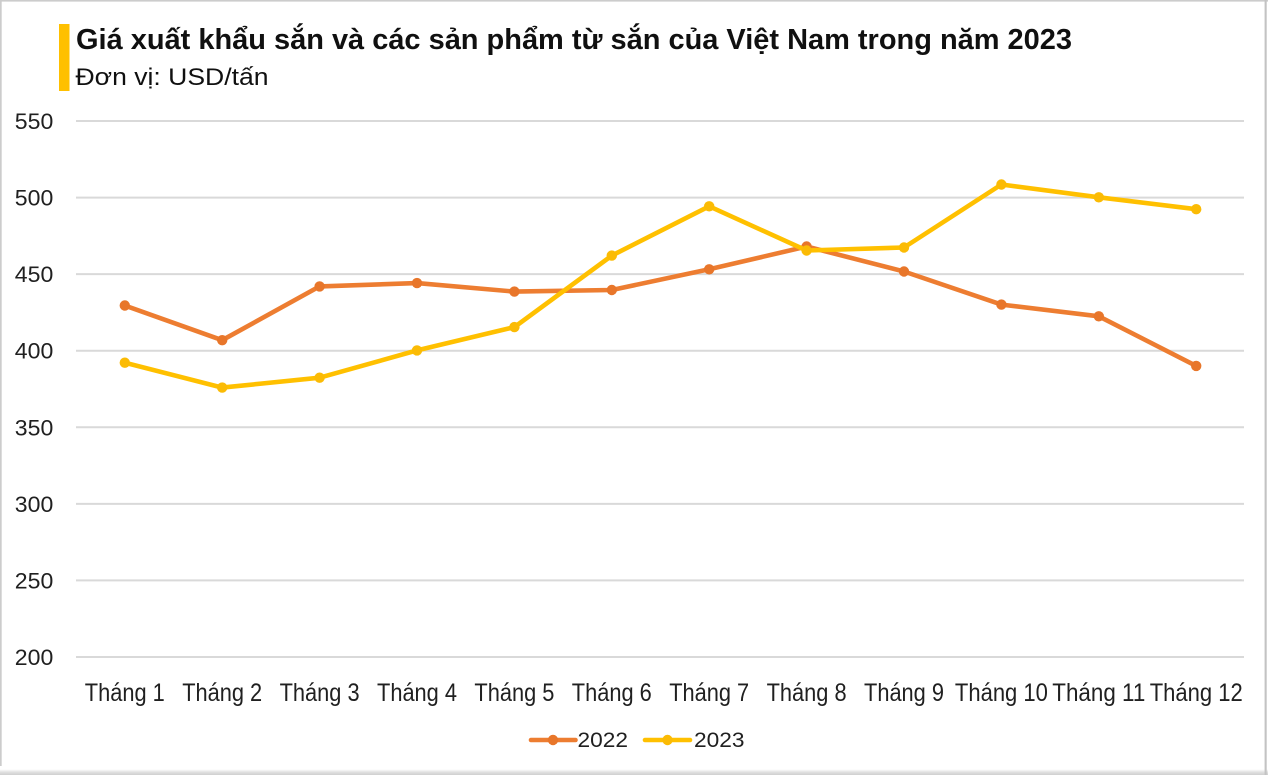 The image size is (1268, 775). What do you see at coordinates (34, 427) in the screenshot?
I see `svg-text: 350` at bounding box center [34, 427].